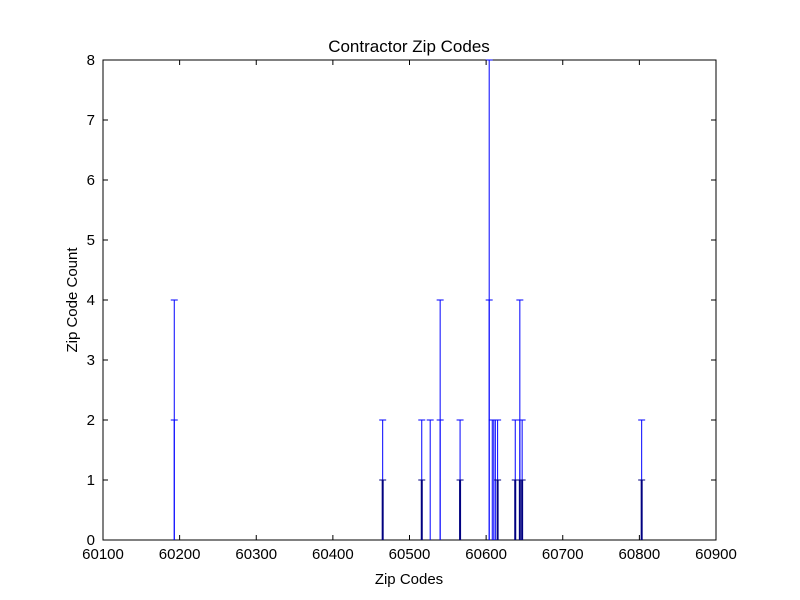  What do you see at coordinates (91, 300) in the screenshot?
I see `y-tick-label: 4` at bounding box center [91, 300].